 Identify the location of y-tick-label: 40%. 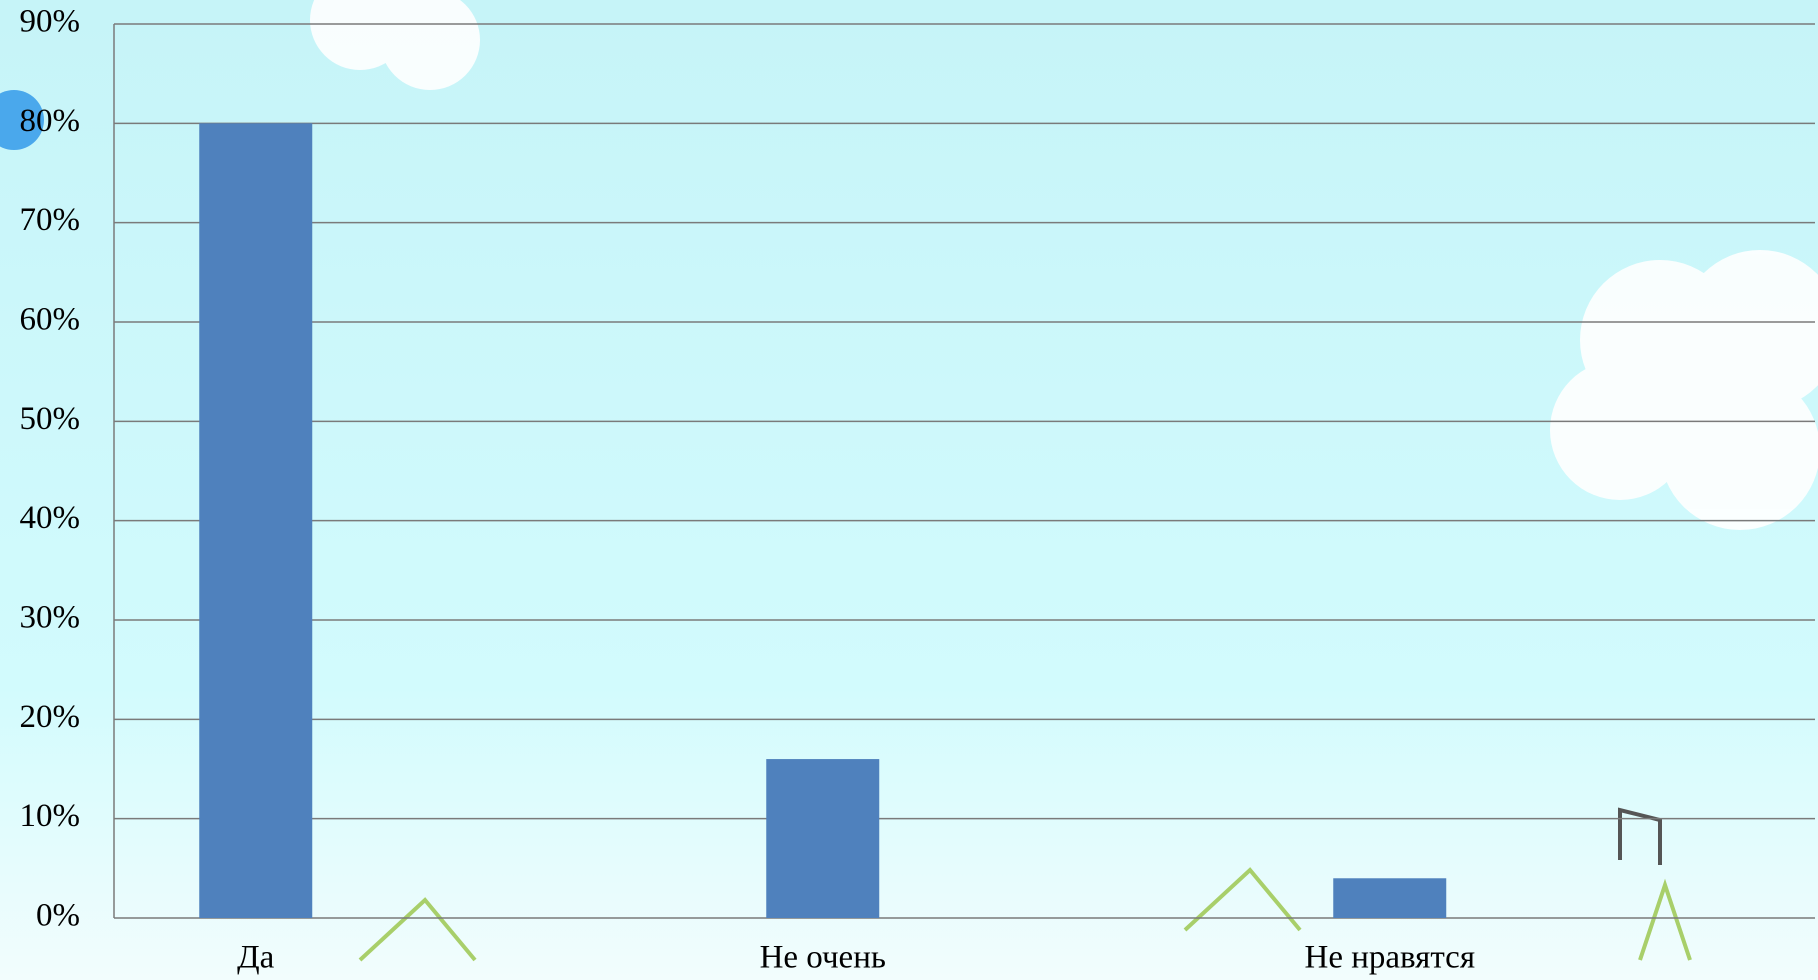
(50, 518).